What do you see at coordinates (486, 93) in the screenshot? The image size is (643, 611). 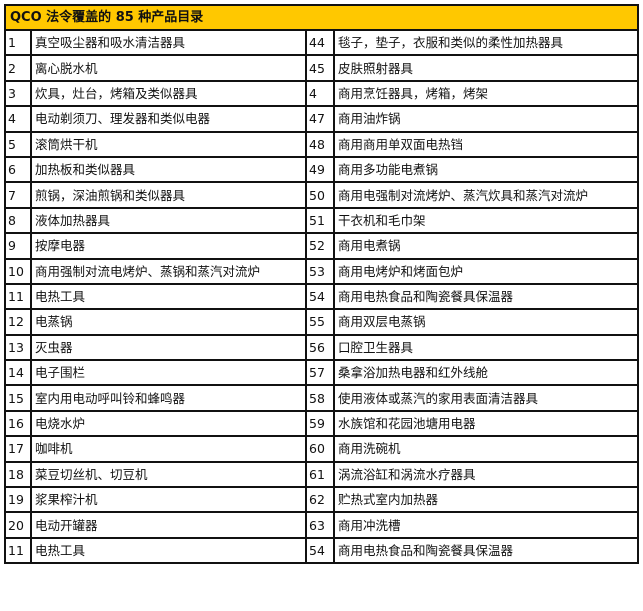 I see `right-item-name: 商用烹饪器具，烤箱，烤架` at bounding box center [486, 93].